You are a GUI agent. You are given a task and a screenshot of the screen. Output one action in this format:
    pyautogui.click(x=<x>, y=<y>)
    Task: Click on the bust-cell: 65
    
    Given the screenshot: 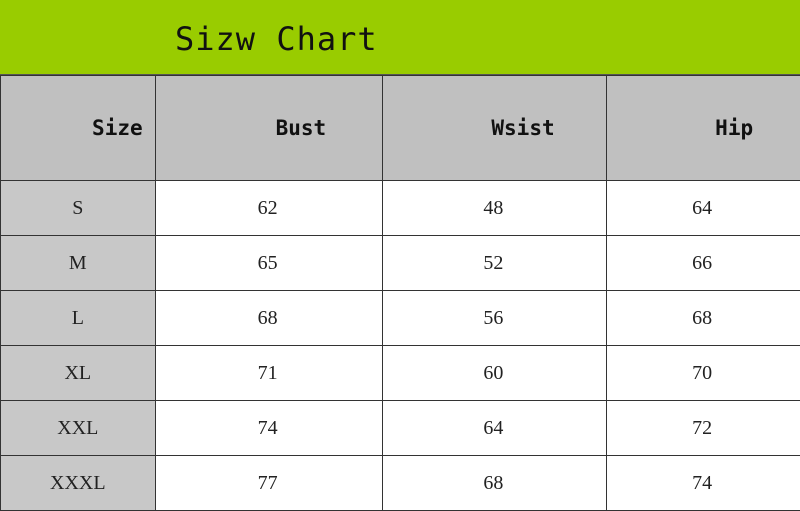 What is the action you would take?
    pyautogui.click(x=269, y=263)
    